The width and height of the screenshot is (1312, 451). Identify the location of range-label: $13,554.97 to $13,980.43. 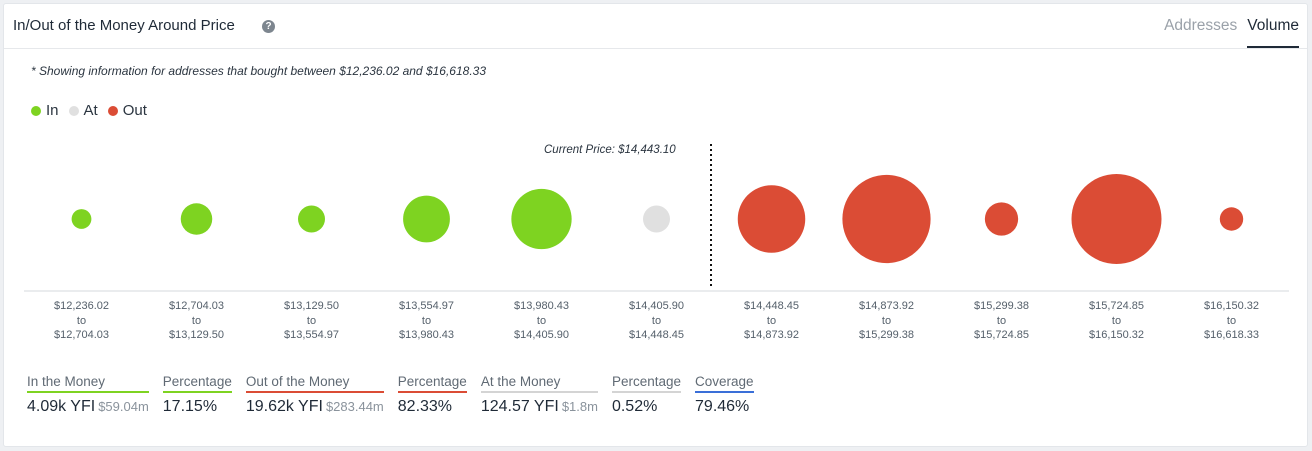
(427, 321).